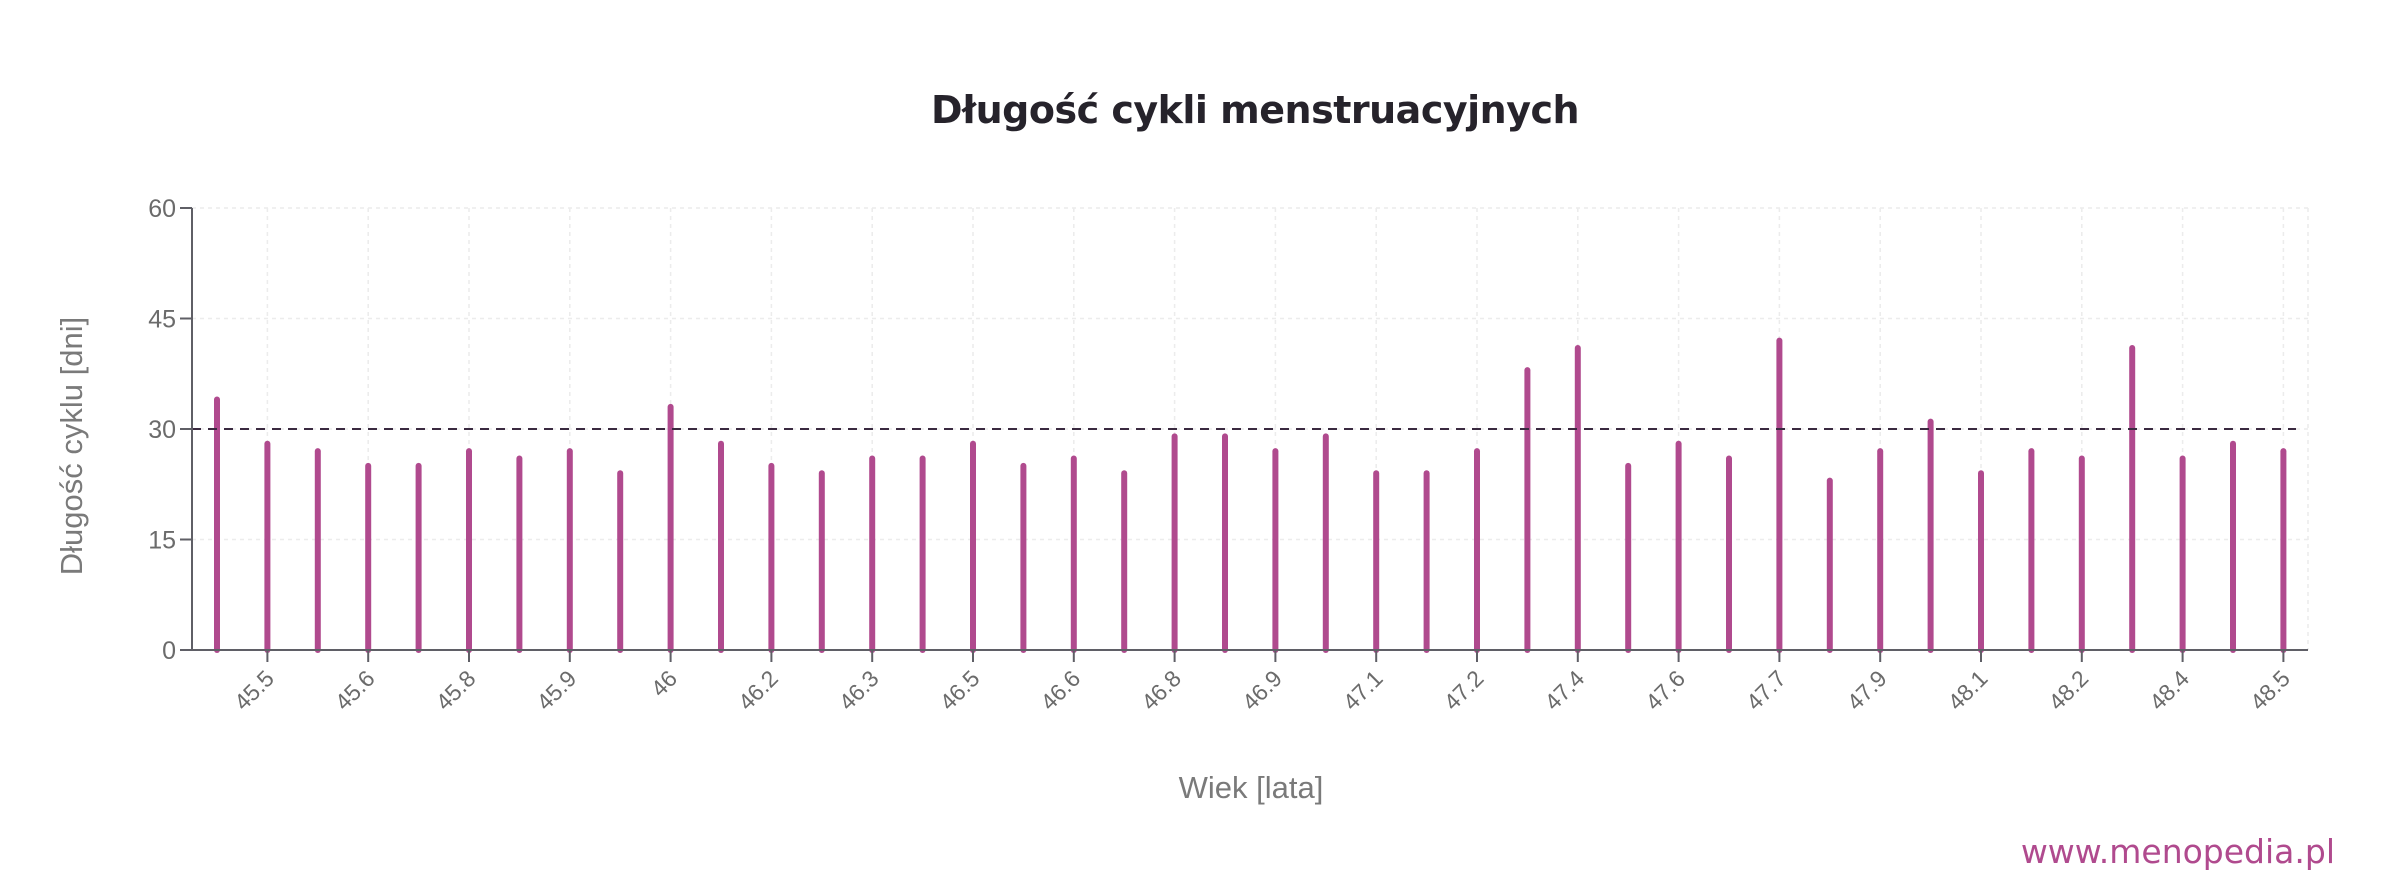  Describe the element at coordinates (664, 683) in the screenshot. I see `x-tick-label: 46` at that location.